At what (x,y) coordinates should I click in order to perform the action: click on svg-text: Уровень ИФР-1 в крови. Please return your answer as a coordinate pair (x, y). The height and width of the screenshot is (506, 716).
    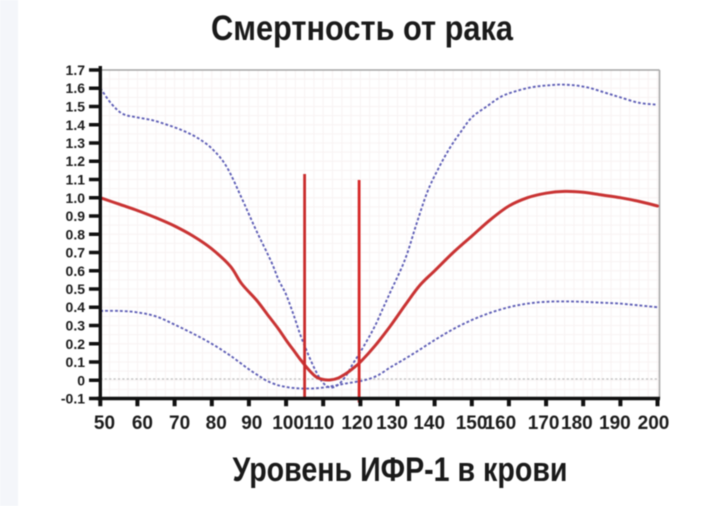
    Looking at the image, I should click on (400, 470).